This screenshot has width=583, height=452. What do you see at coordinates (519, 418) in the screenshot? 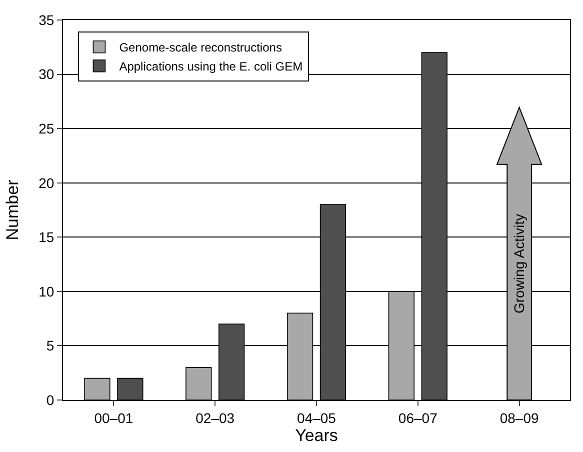
I see `x-tick-label: 08–09` at bounding box center [519, 418].